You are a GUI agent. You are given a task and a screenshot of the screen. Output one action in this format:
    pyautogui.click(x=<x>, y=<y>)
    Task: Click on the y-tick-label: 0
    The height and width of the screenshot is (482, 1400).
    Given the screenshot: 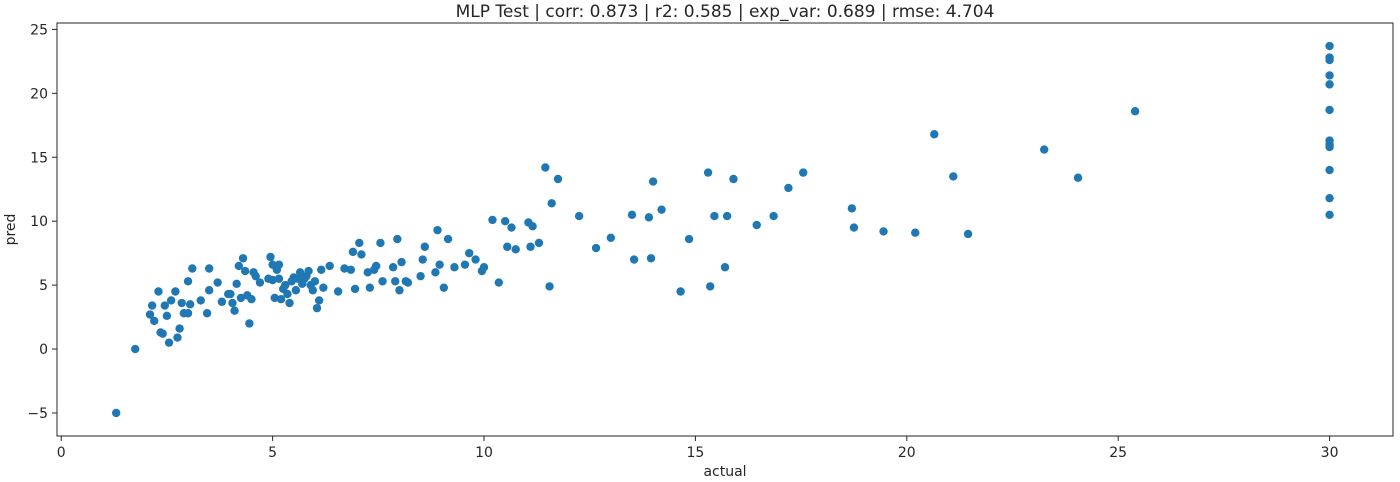 What is the action you would take?
    pyautogui.click(x=43, y=350)
    